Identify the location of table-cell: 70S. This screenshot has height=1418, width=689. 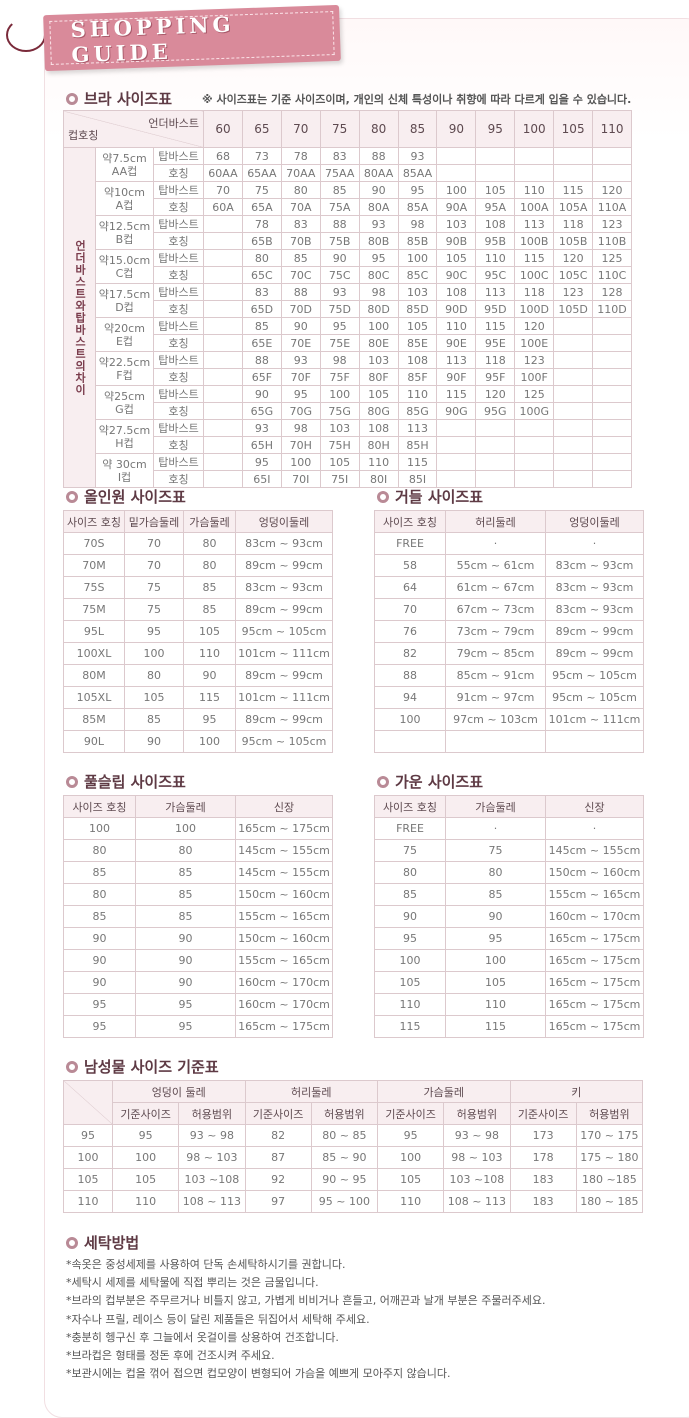
(94, 543).